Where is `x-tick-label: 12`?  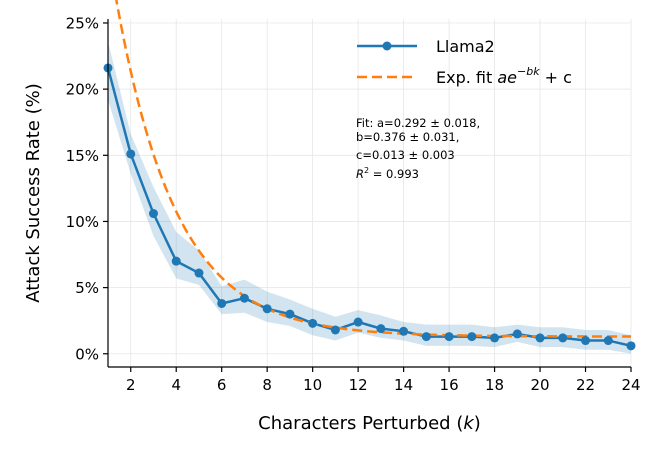 x-tick-label: 12 is located at coordinates (358, 385).